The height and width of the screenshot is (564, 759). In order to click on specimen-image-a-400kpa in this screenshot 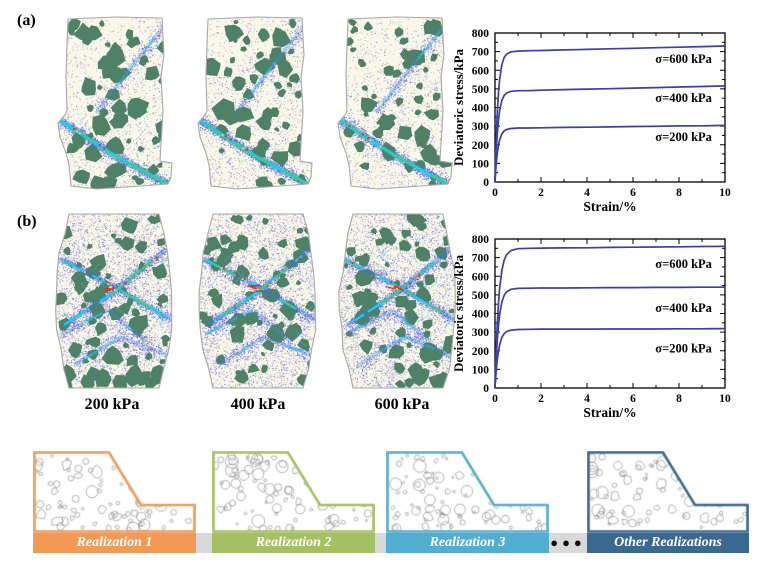, I will do `click(256, 104)`.